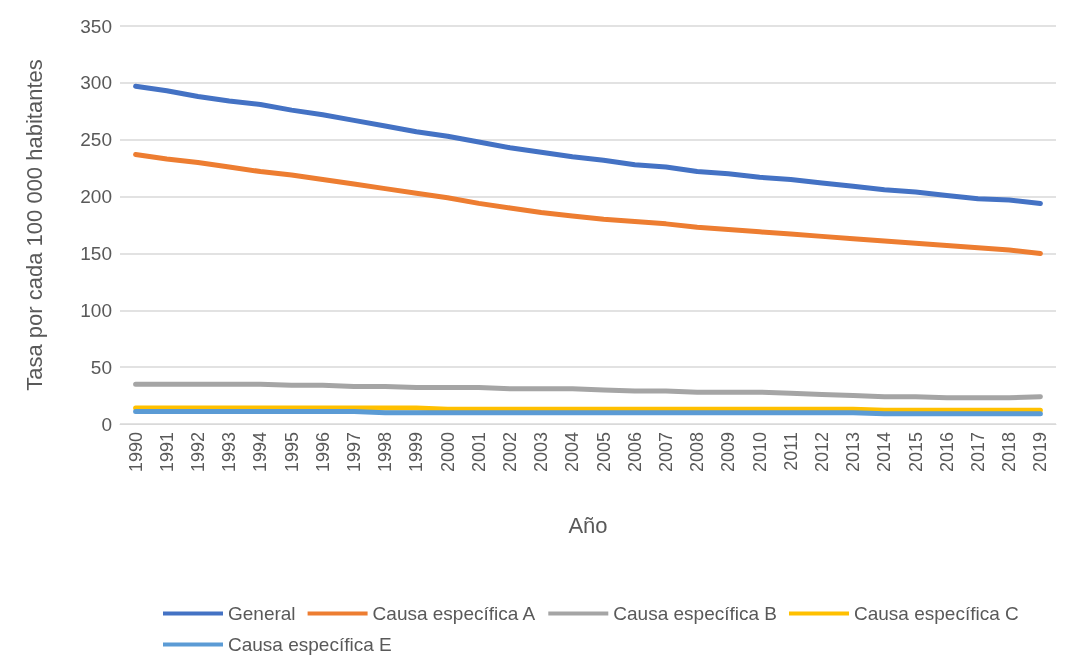 The height and width of the screenshot is (667, 1076). Describe the element at coordinates (291, 452) in the screenshot. I see `x-tick-label: 1995` at that location.